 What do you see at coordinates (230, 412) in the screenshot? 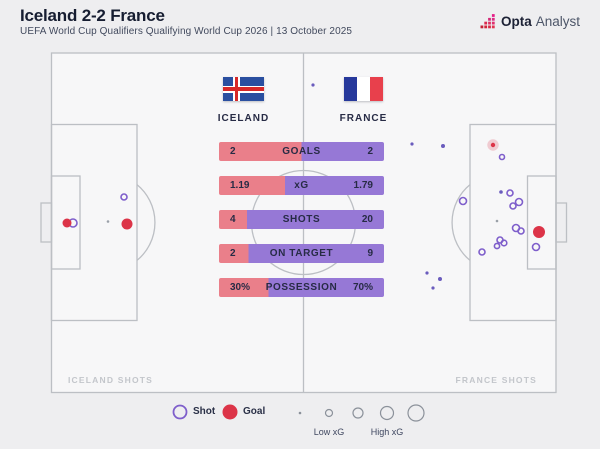
I see `goal-legend-icon` at bounding box center [230, 412].